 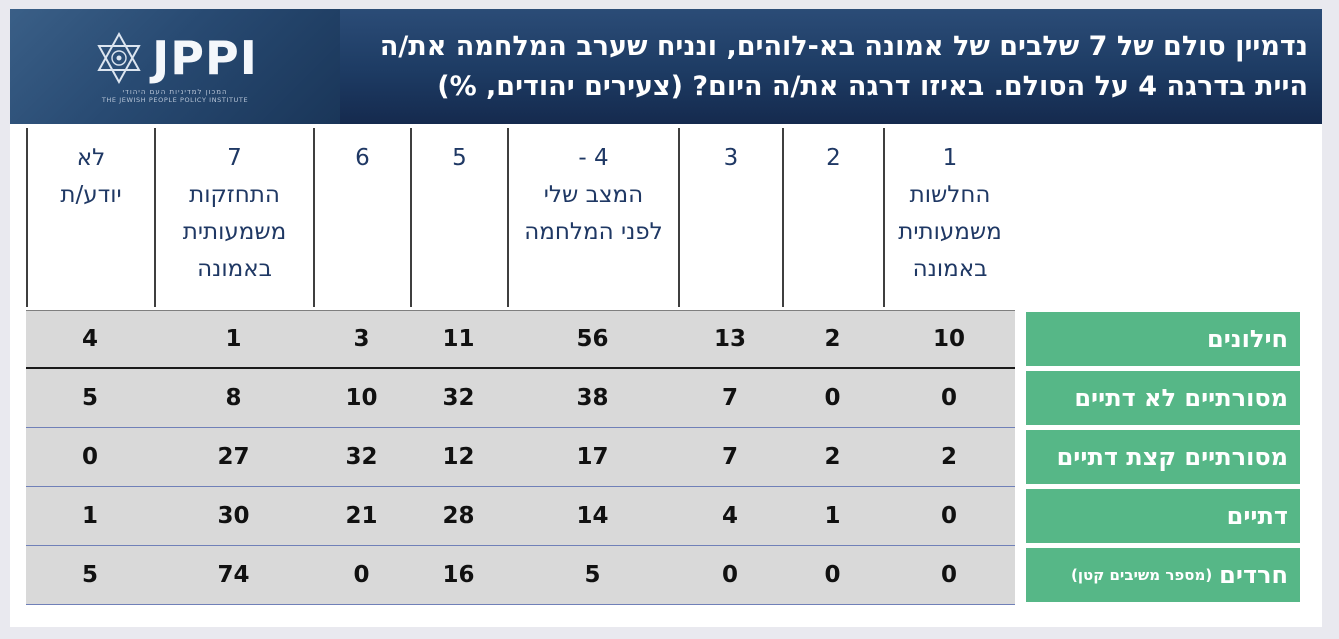 I want to click on table-row-seculars: חילונים 10 2 13 56 11 3 1 4, so click(x=663, y=339).